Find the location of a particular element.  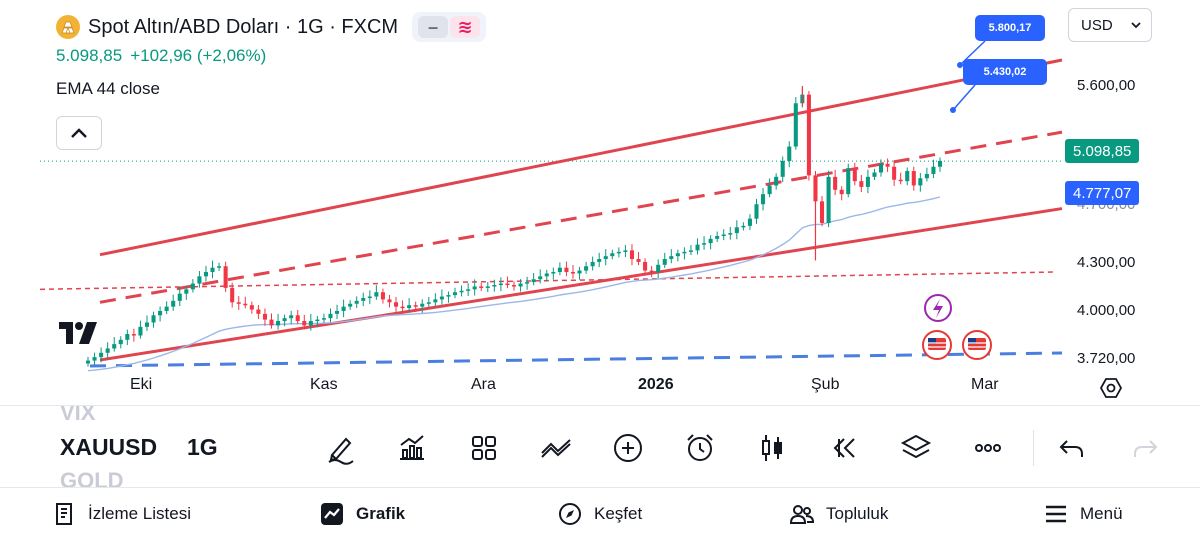

chart-settings-icon is located at coordinates (1111, 388).